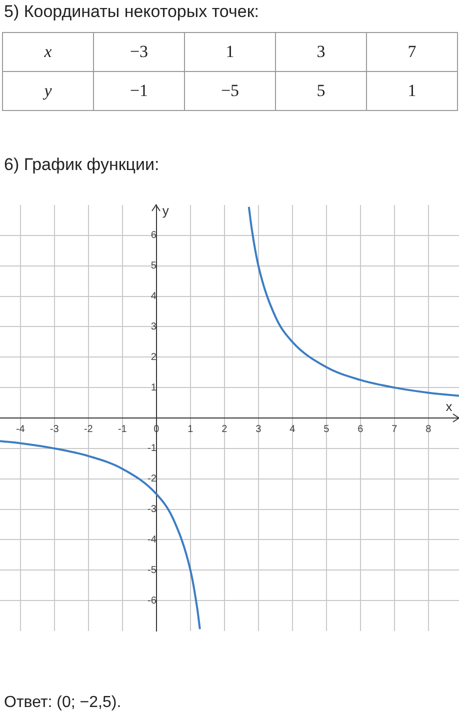 The height and width of the screenshot is (719, 459). I want to click on x-tick-label: -4, so click(21, 429).